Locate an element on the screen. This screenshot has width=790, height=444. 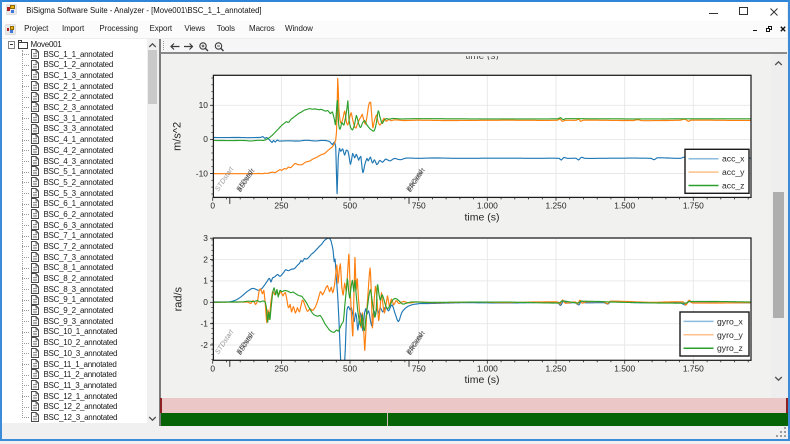
svg-text: acc_x is located at coordinates (733, 159).